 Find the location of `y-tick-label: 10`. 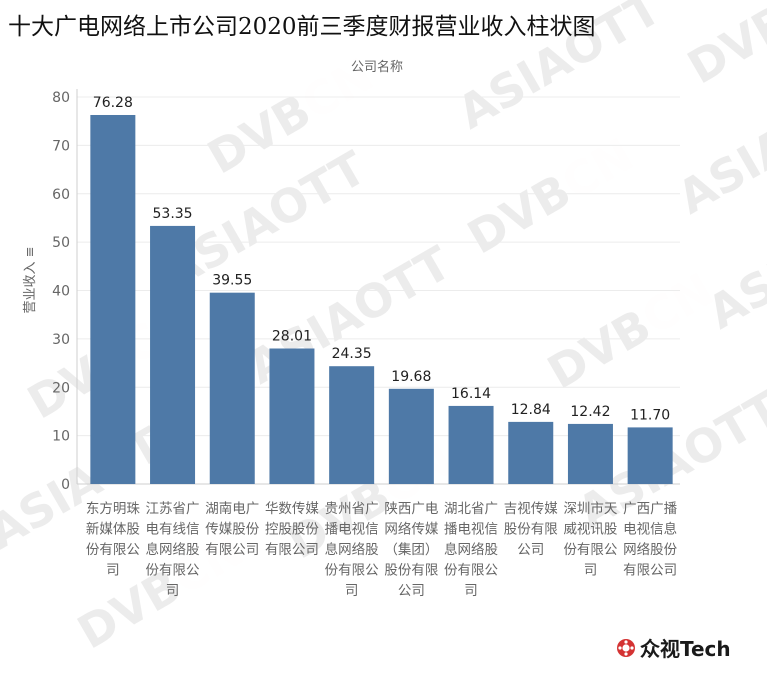

y-tick-label: 10 is located at coordinates (61, 437).